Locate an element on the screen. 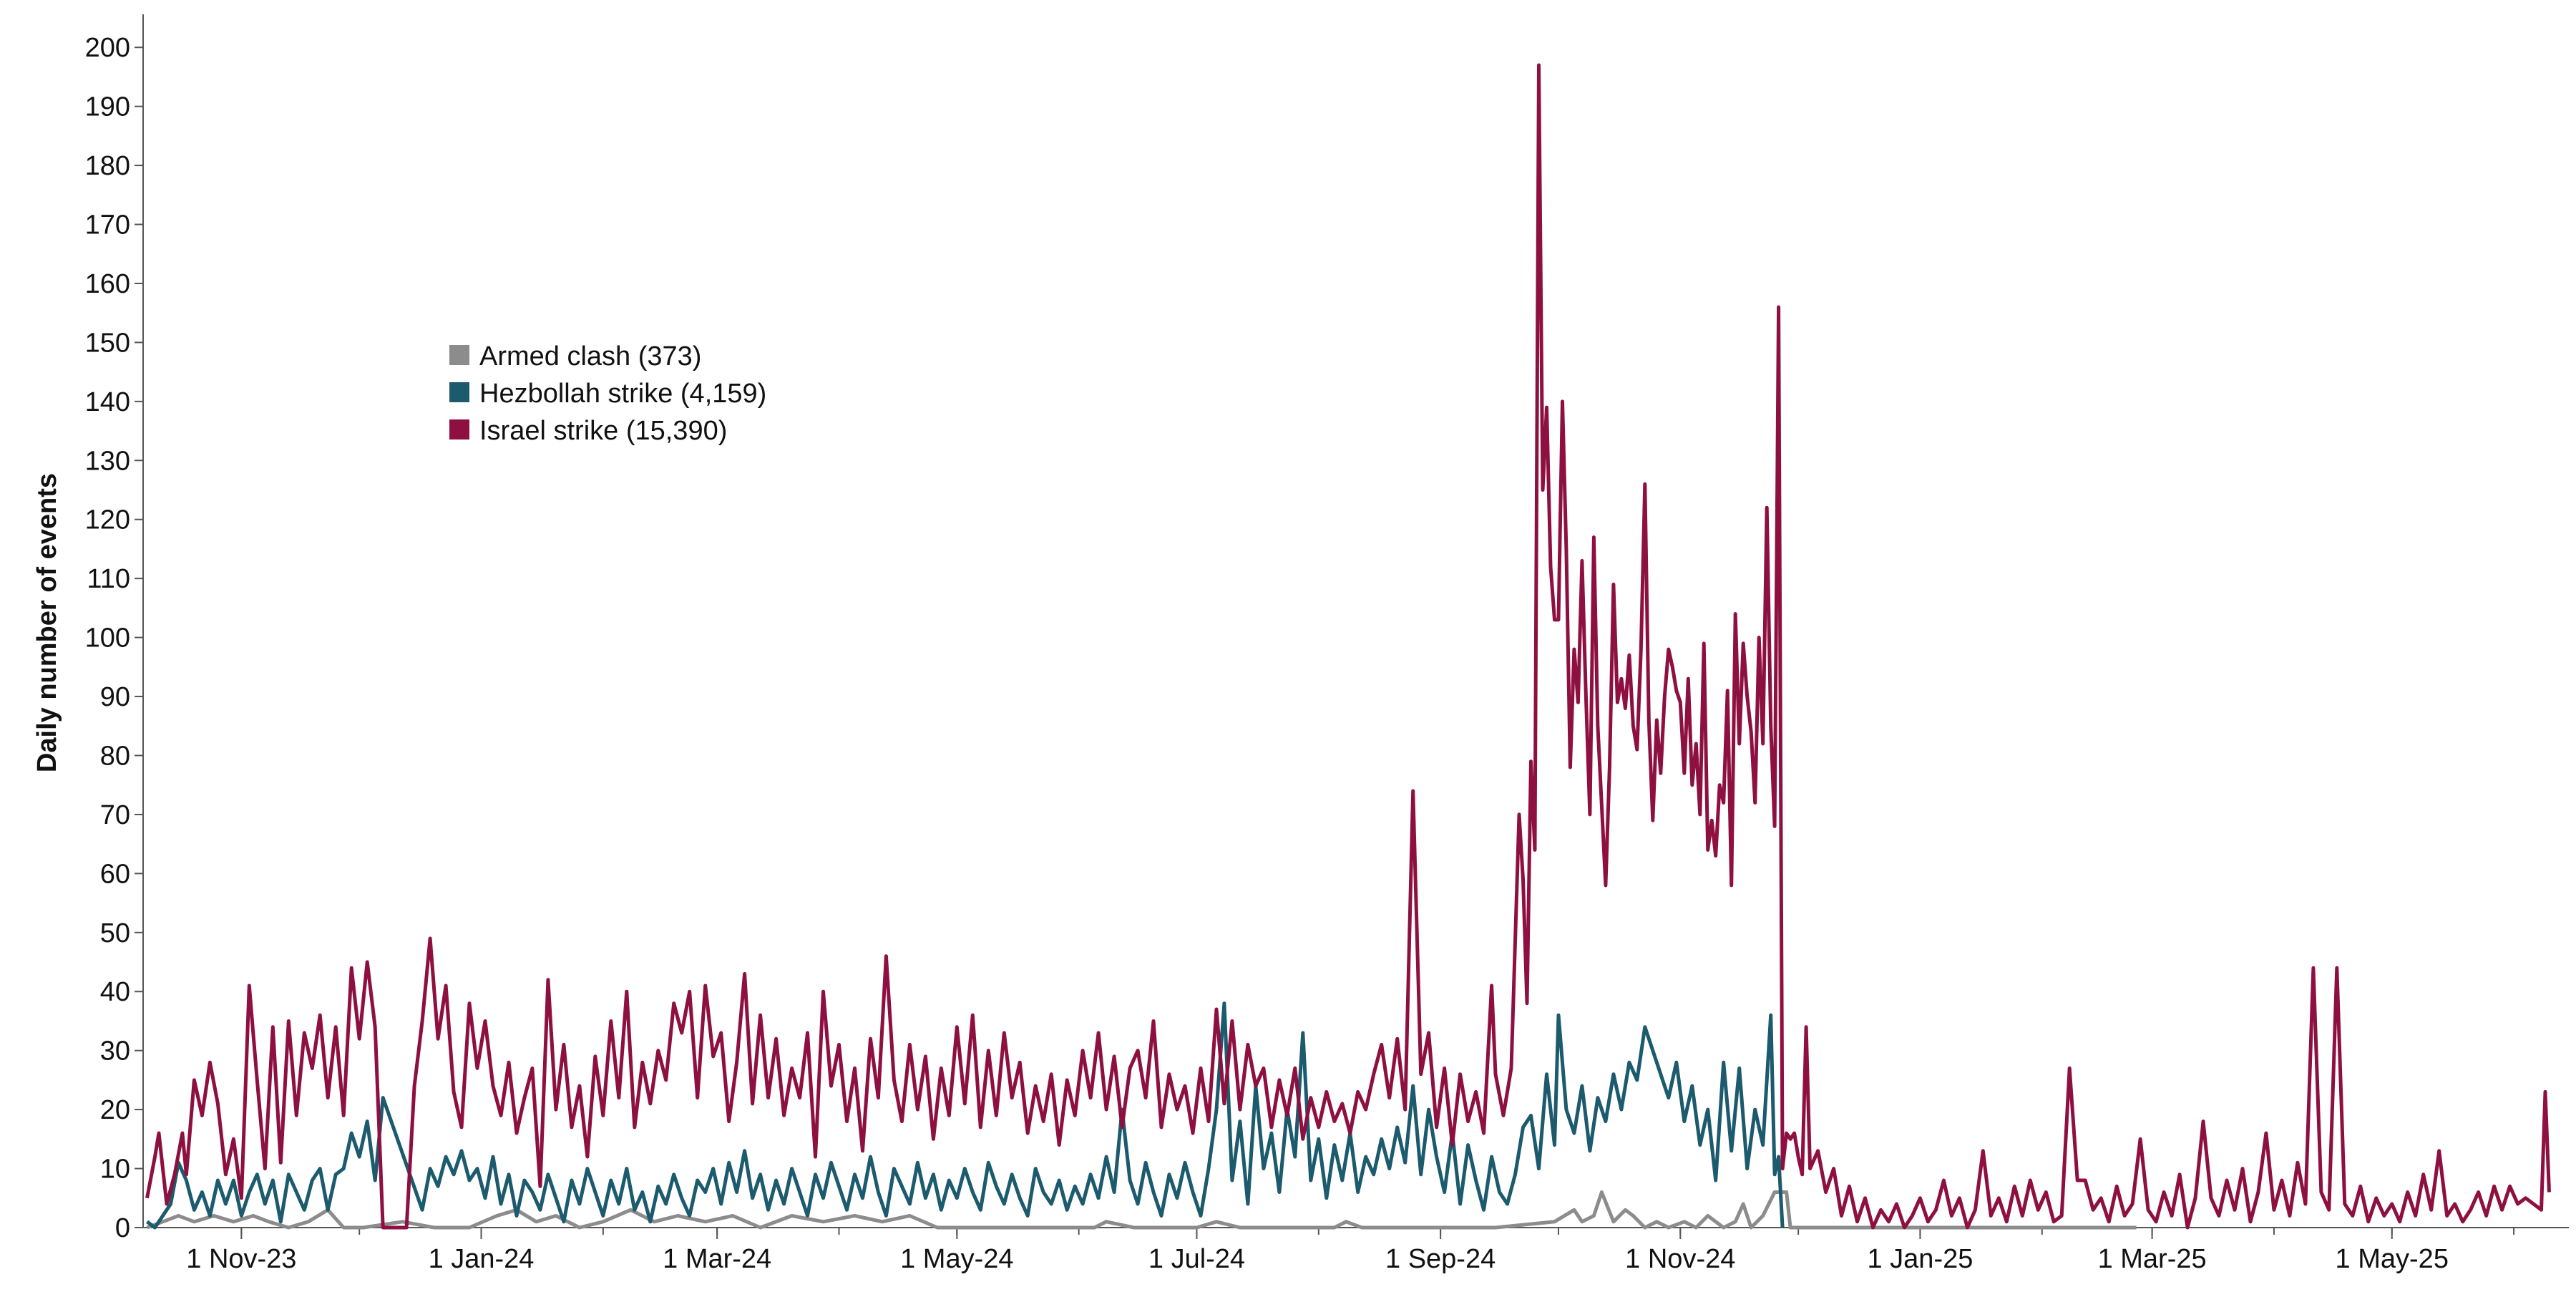  legend-label: Armed clash (373) is located at coordinates (590, 356).